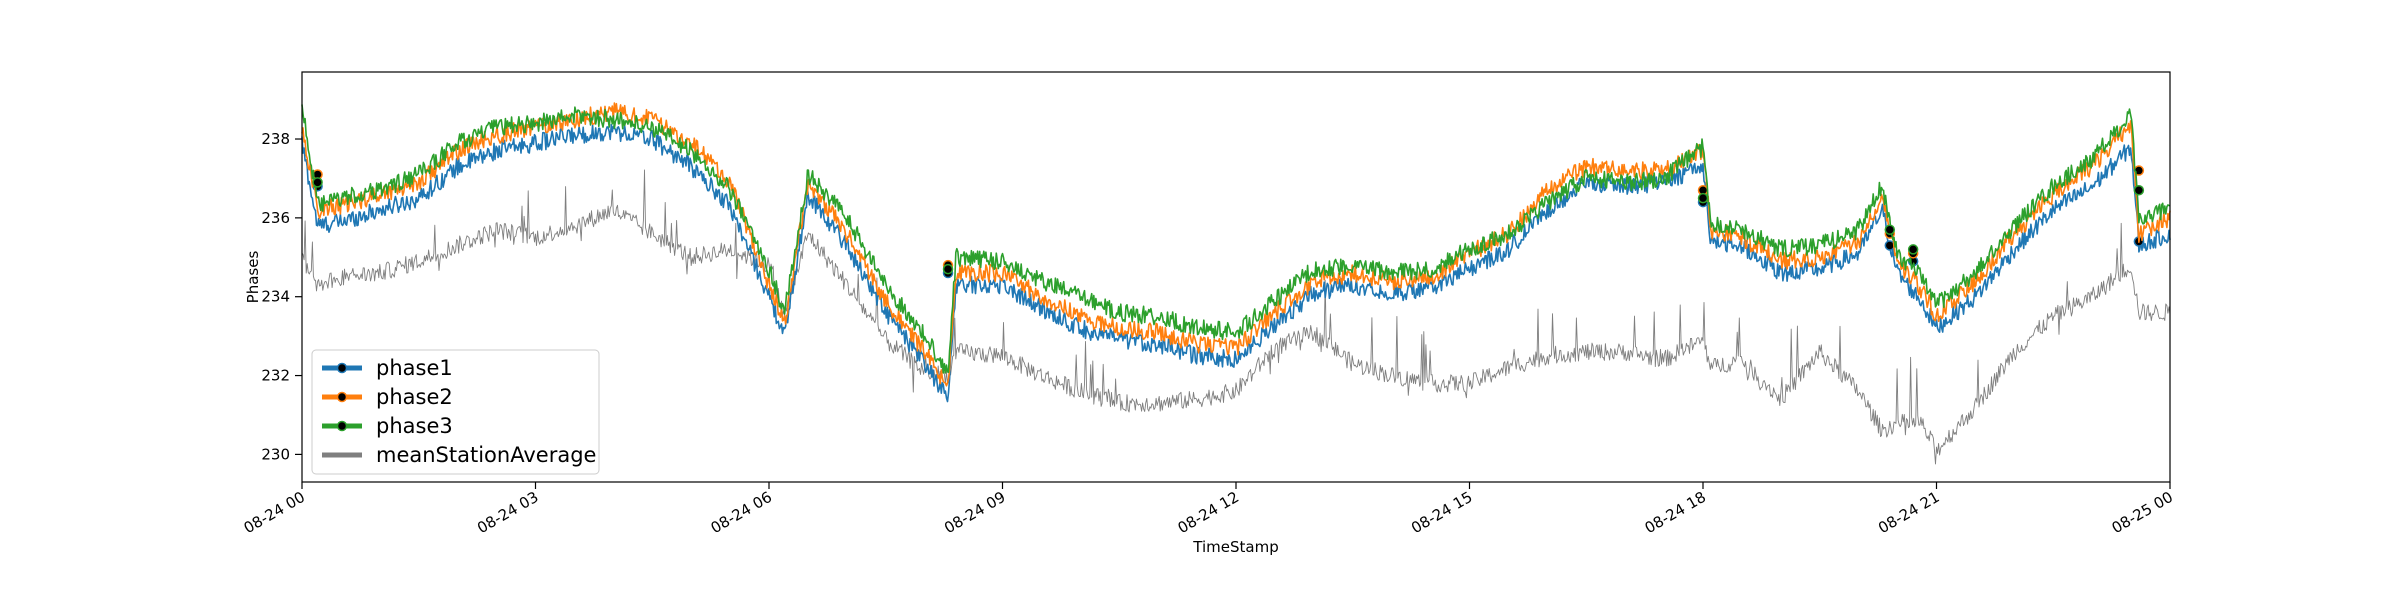  I want to click on y-tick-label: 230, so click(275, 454).